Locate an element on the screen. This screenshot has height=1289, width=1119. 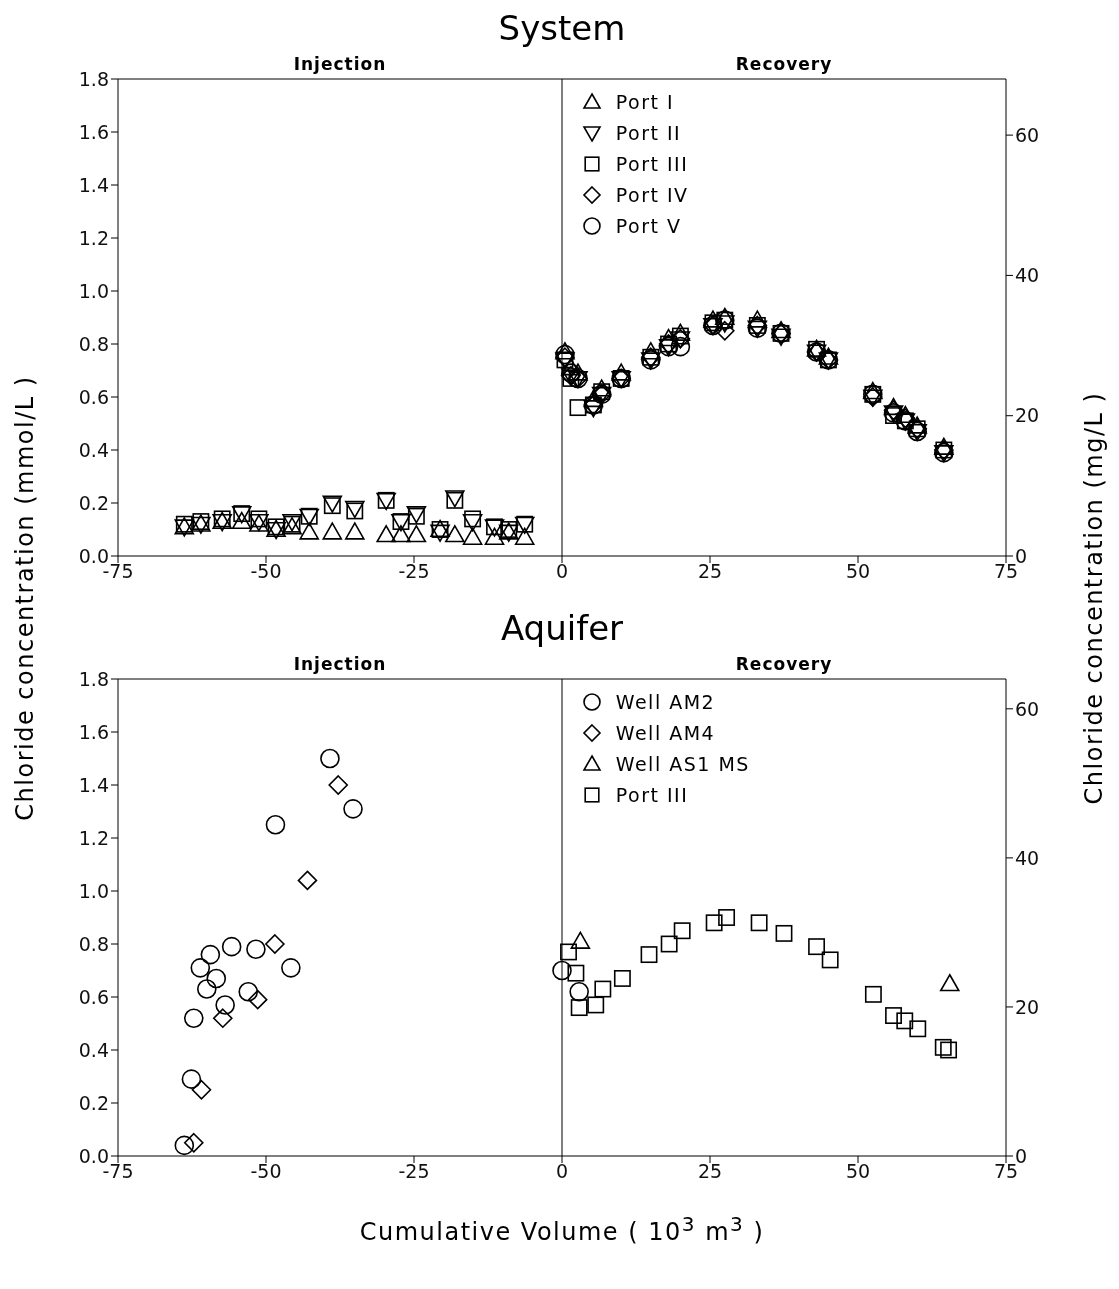
y-axis-title: Chloride concentration (mmol/L ) is located at coordinates (25, 598).